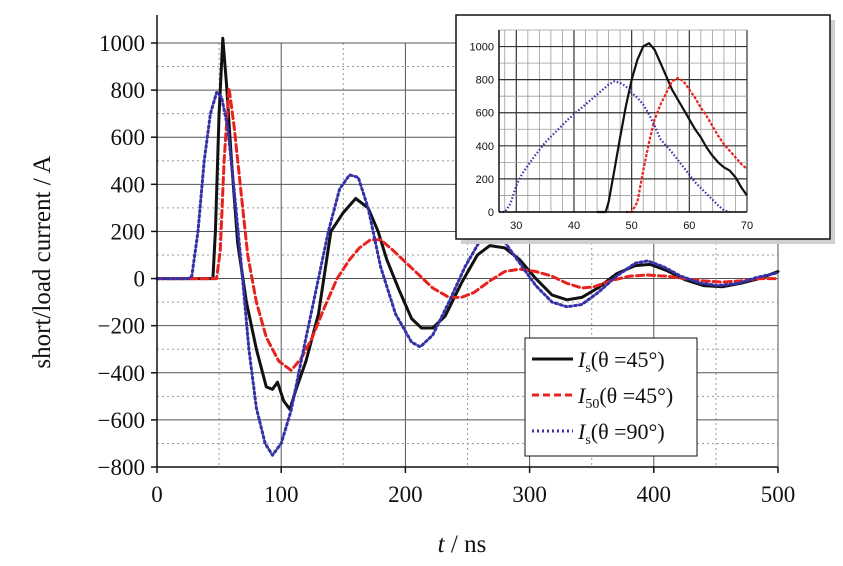 Image resolution: width=843 pixels, height=566 pixels. I want to click on y-tick-label: 800, so click(128, 90).